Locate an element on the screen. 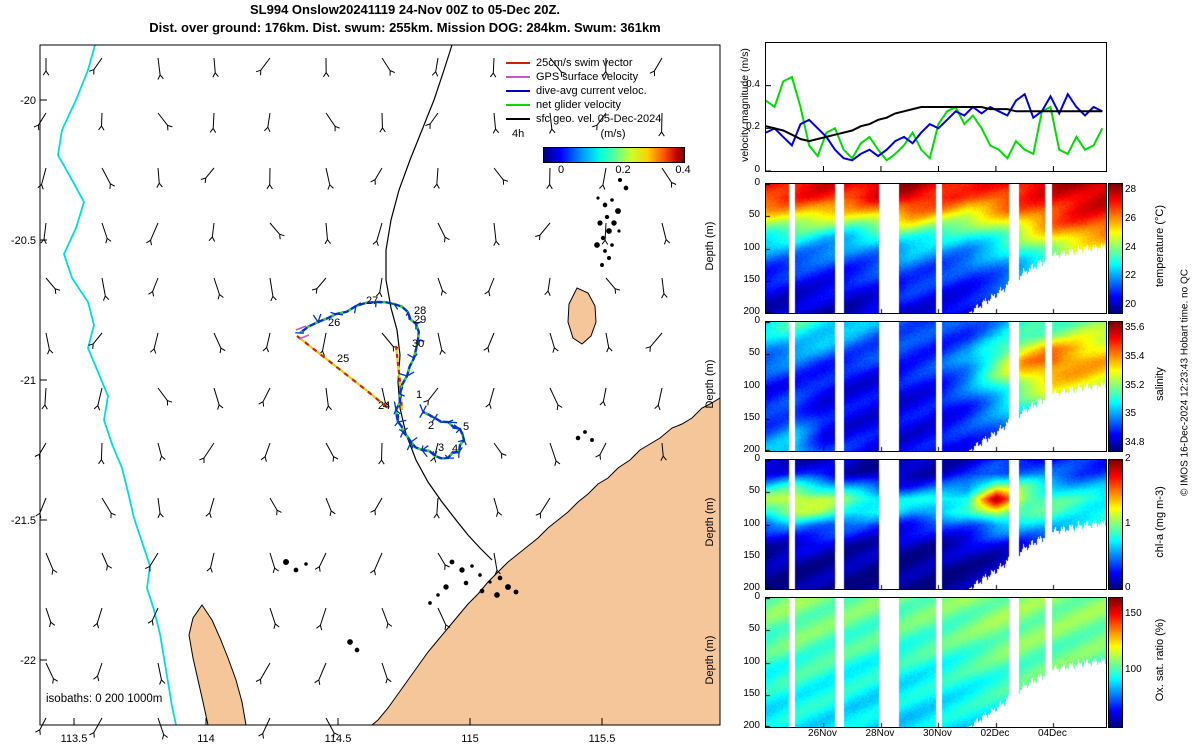 This screenshot has width=1200, height=750. map-ytick: -22 is located at coordinates (28, 661).